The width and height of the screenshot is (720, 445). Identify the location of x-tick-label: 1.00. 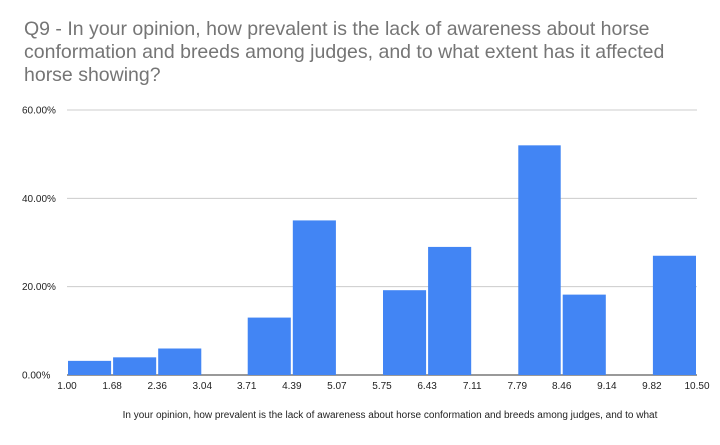
(67, 386).